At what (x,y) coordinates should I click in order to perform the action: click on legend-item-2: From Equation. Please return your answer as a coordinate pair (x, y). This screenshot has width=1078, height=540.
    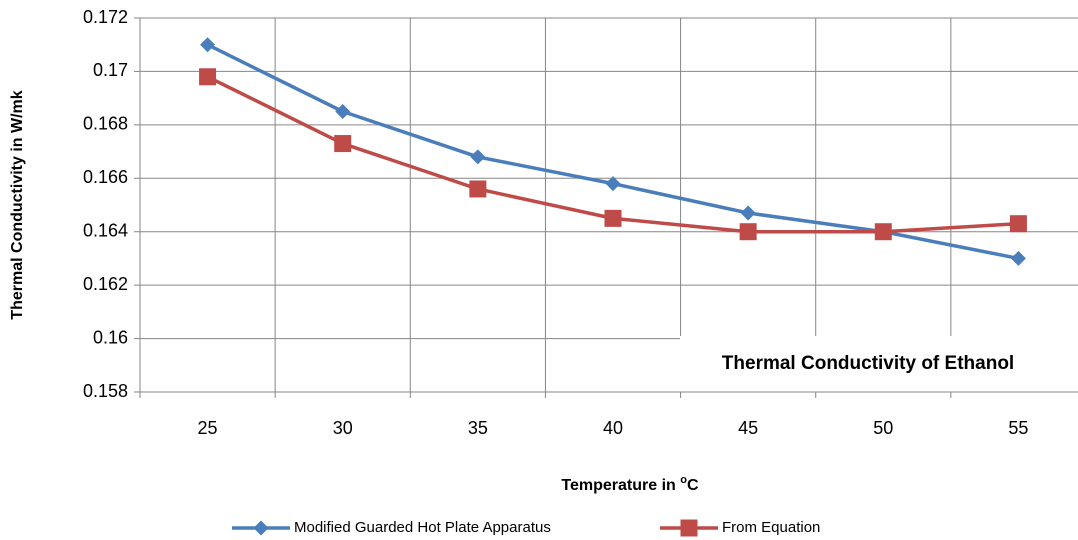
    Looking at the image, I should click on (740, 528).